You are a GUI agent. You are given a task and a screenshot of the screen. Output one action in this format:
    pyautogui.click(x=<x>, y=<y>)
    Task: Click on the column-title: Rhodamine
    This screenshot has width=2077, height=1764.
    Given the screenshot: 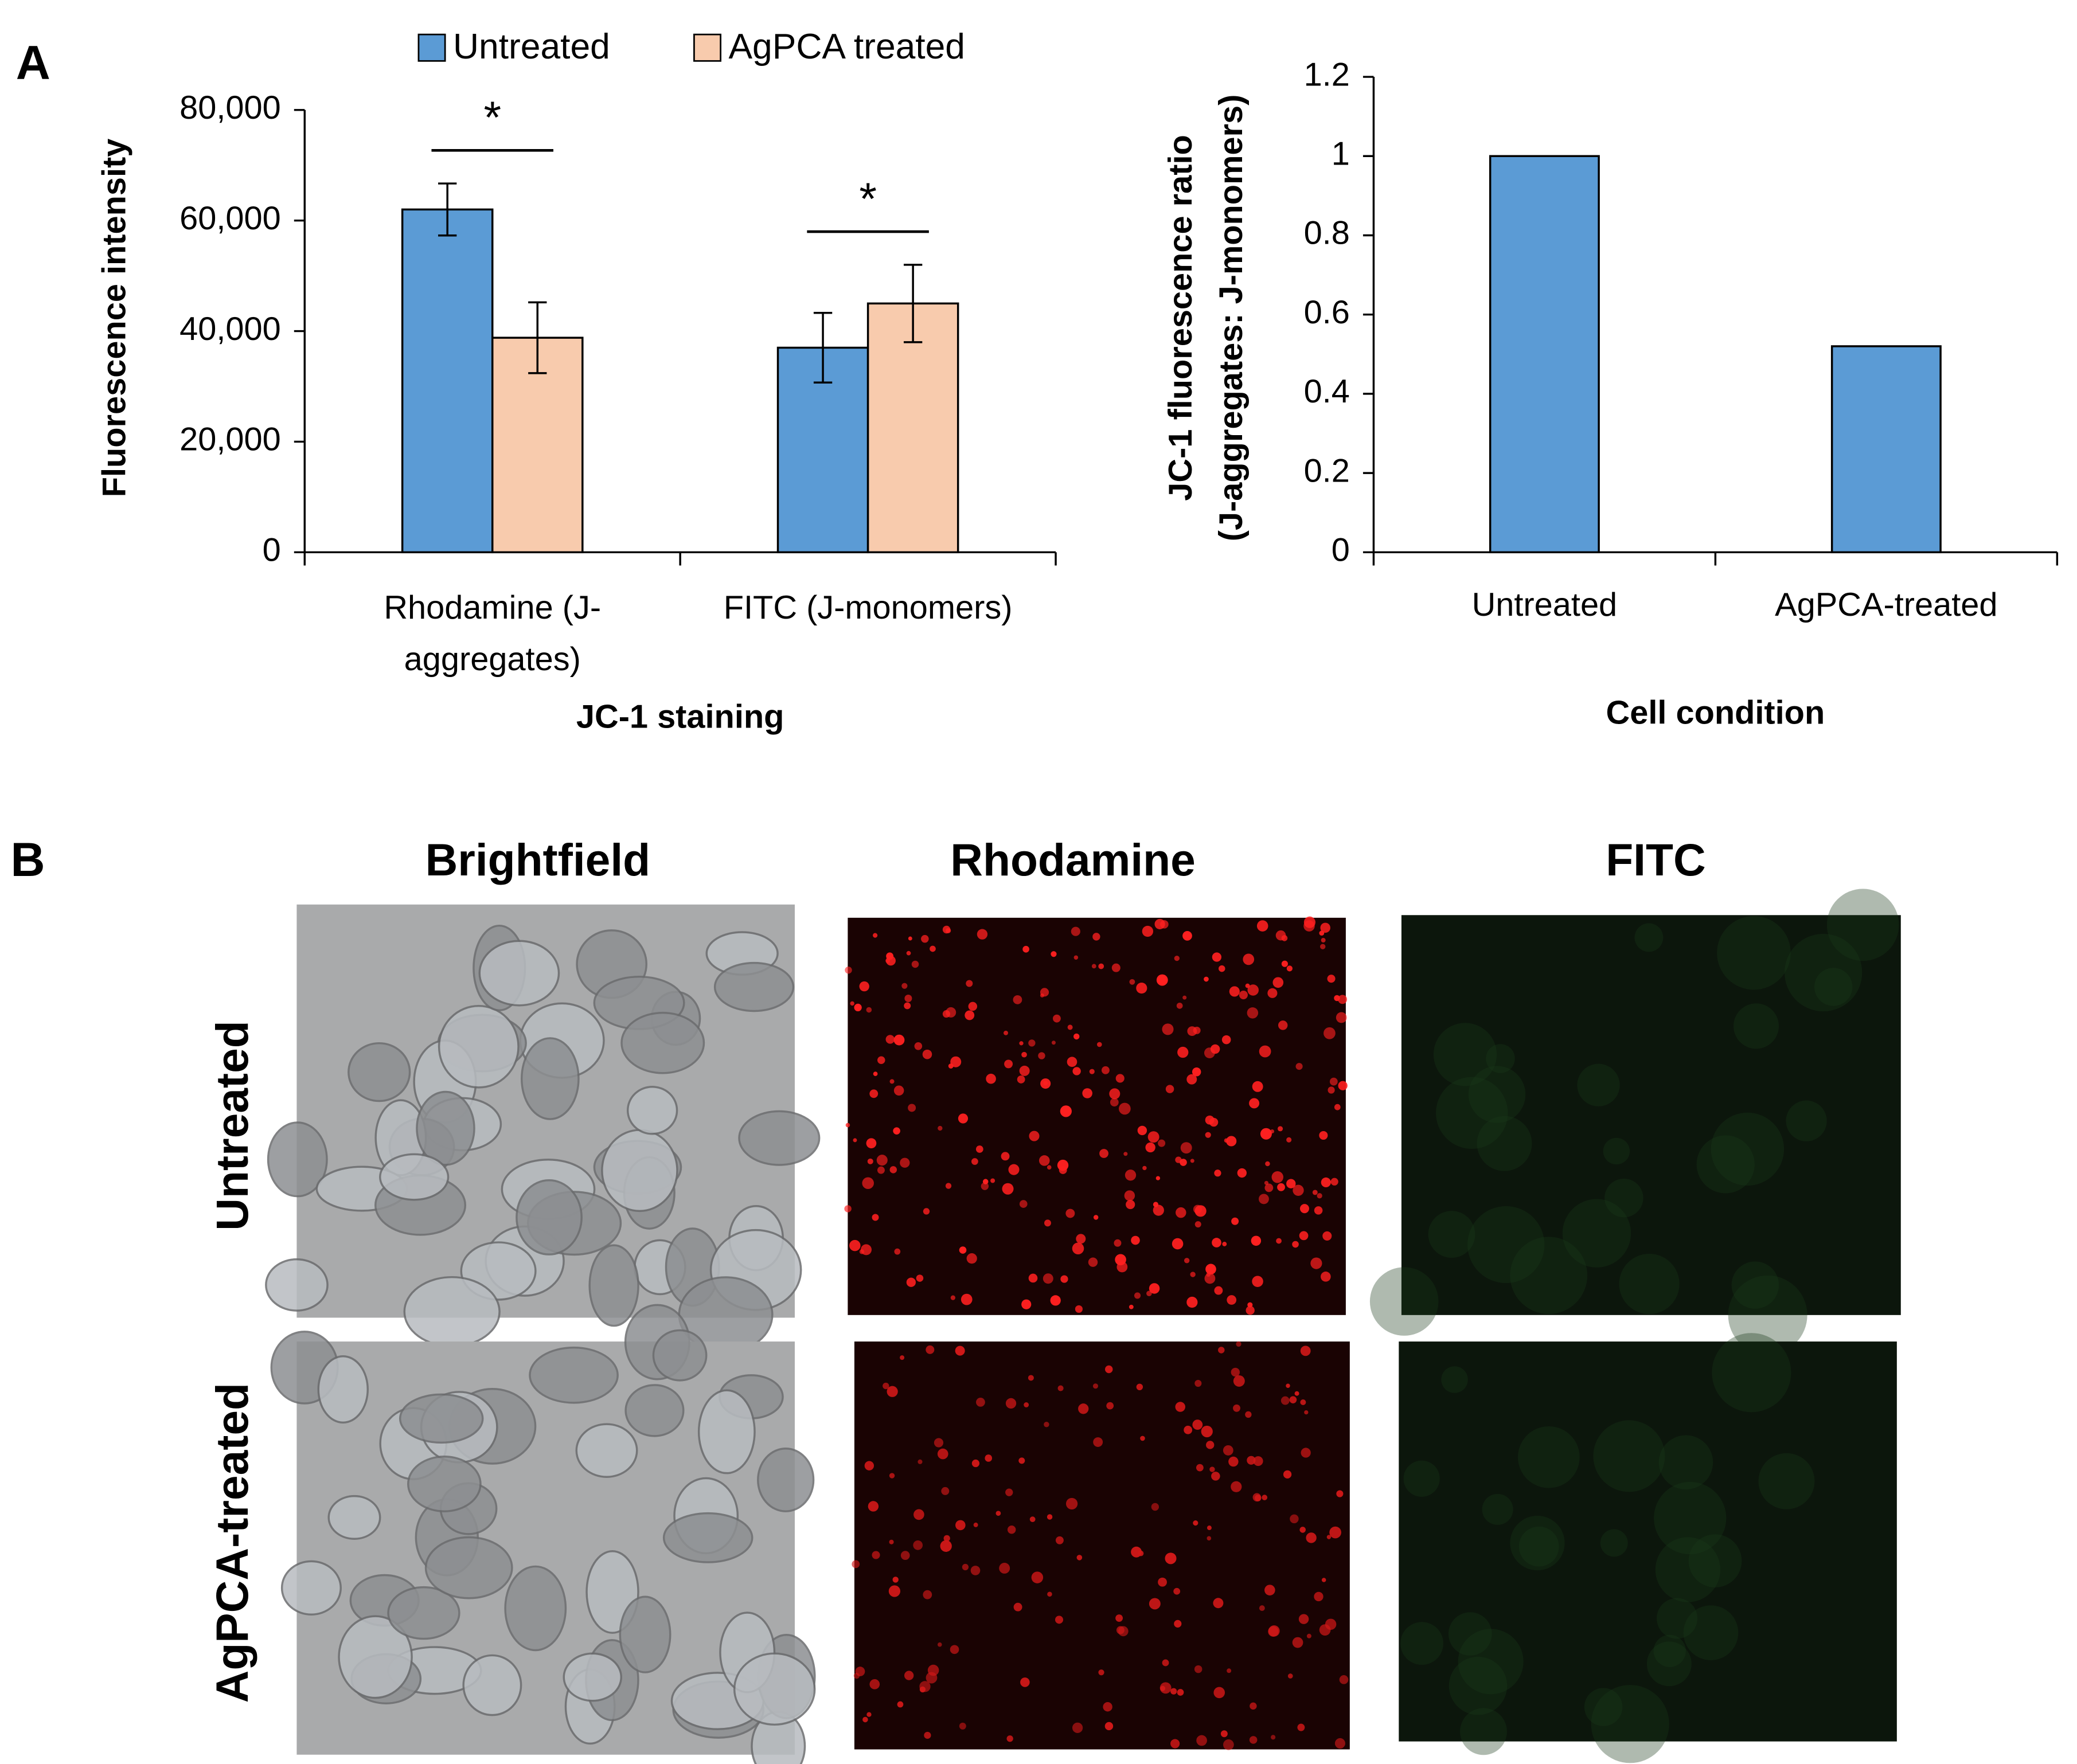 What is the action you would take?
    pyautogui.click(x=1073, y=860)
    